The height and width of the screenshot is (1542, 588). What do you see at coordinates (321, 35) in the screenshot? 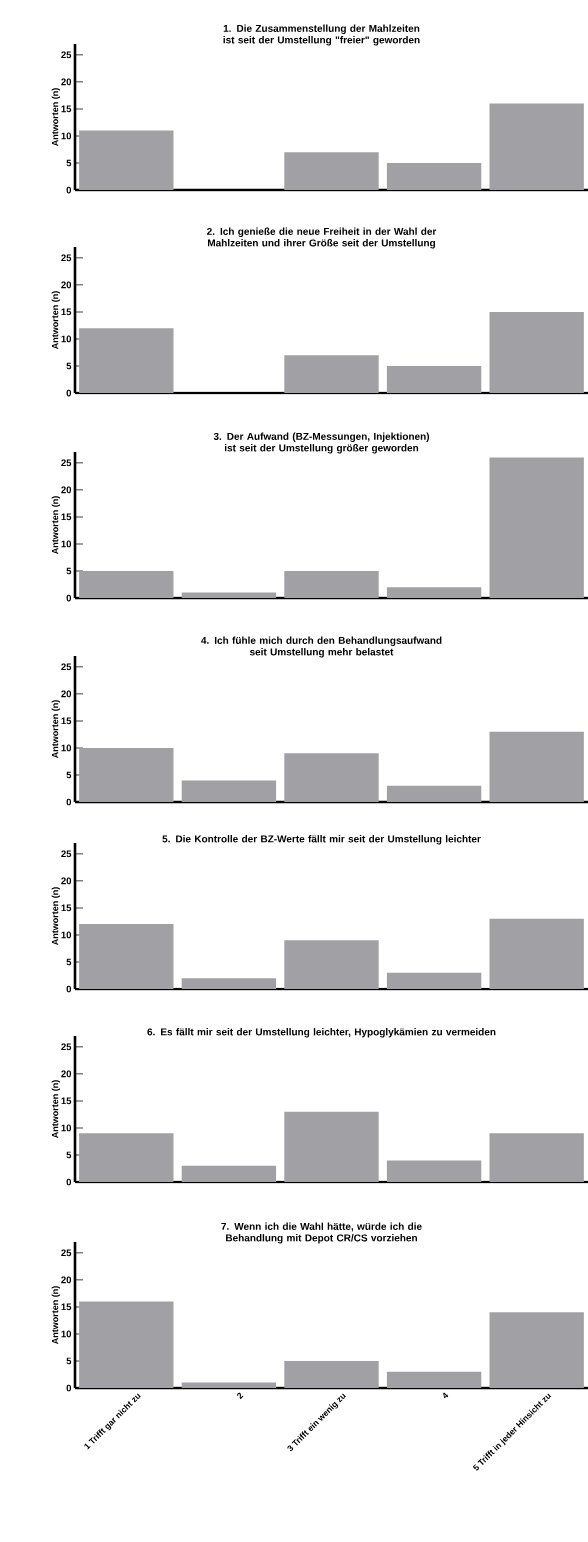
I see `chart-title: 1. Die Zusammenstellung der Mahlzeiten ist seit der Umstellung "freier" geworden` at bounding box center [321, 35].